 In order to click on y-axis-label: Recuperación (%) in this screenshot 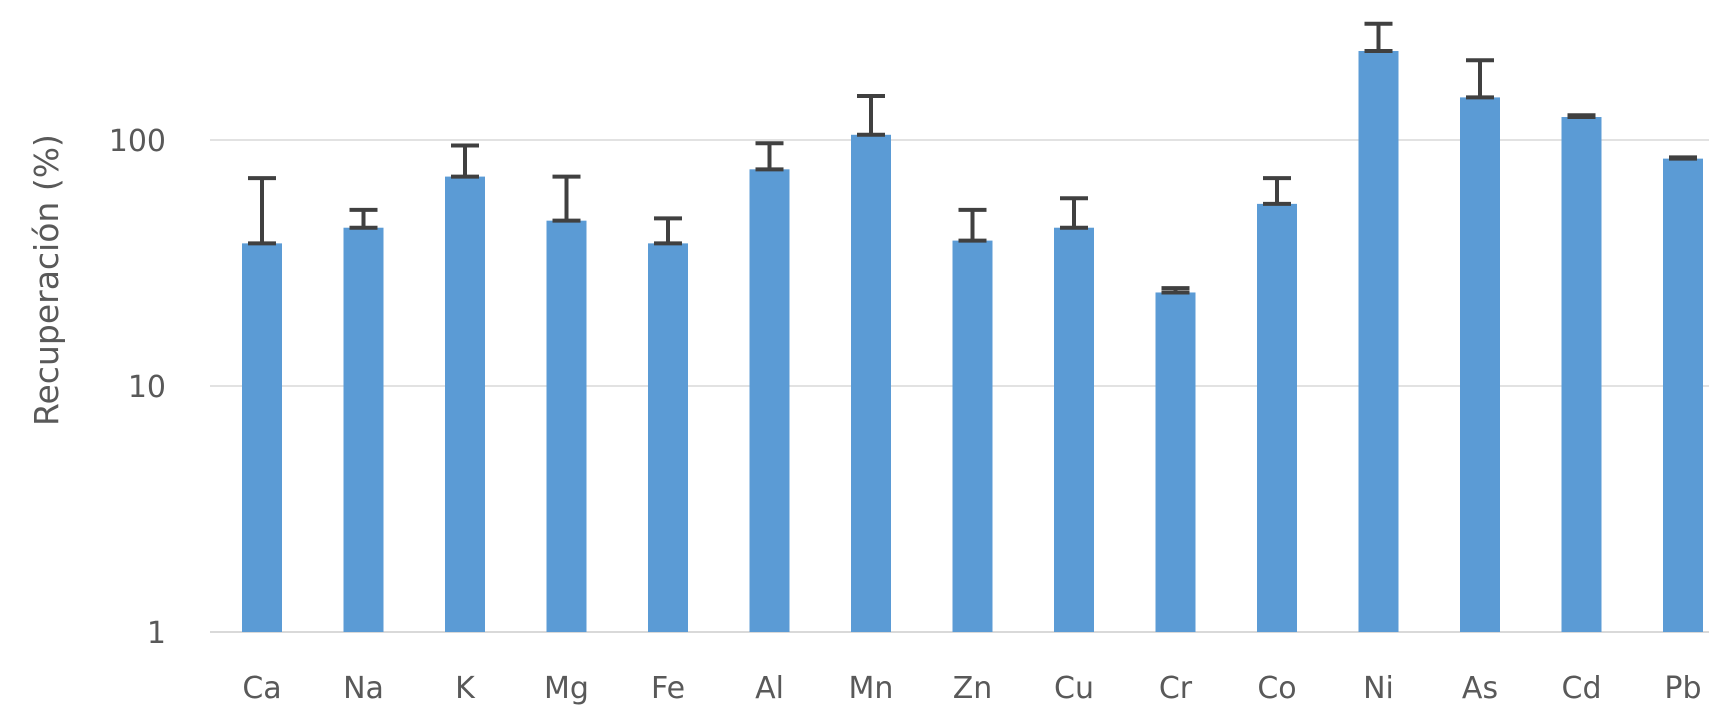, I will do `click(46, 280)`.